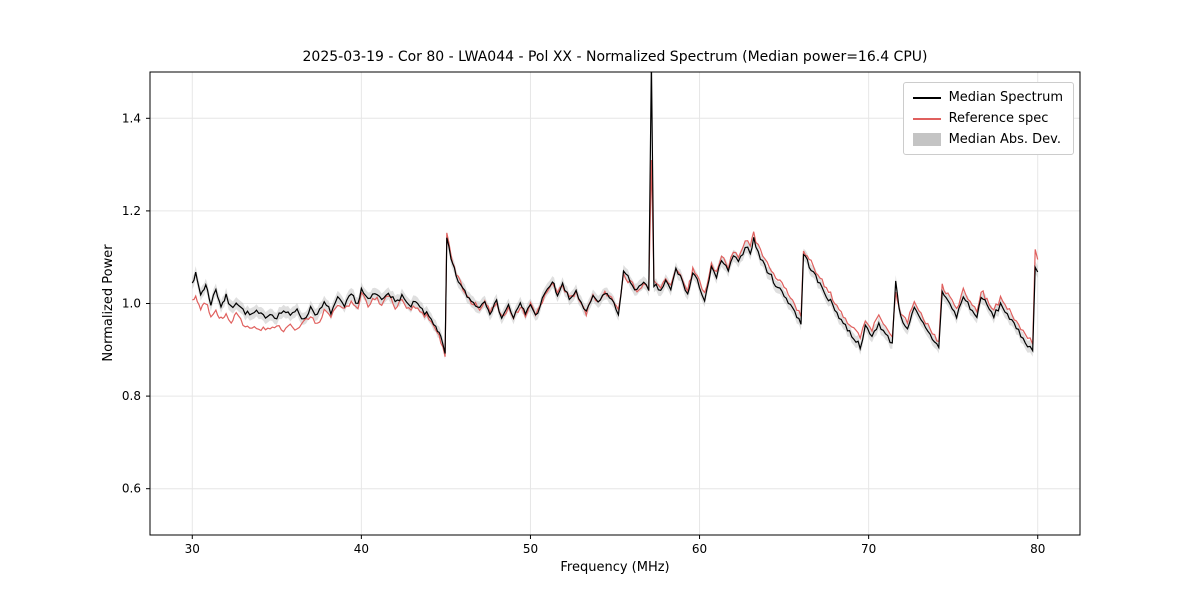 Image resolution: width=1200 pixels, height=600 pixels. I want to click on reference-line-swatch, so click(926, 118).